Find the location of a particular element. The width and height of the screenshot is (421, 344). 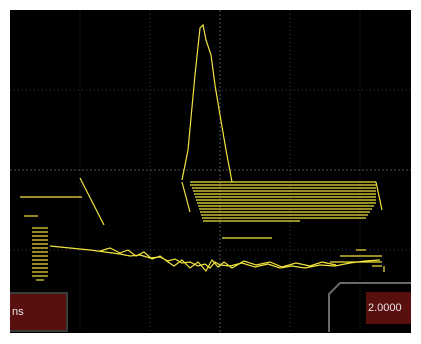

left-readout-value: ns is located at coordinates (18, 312).